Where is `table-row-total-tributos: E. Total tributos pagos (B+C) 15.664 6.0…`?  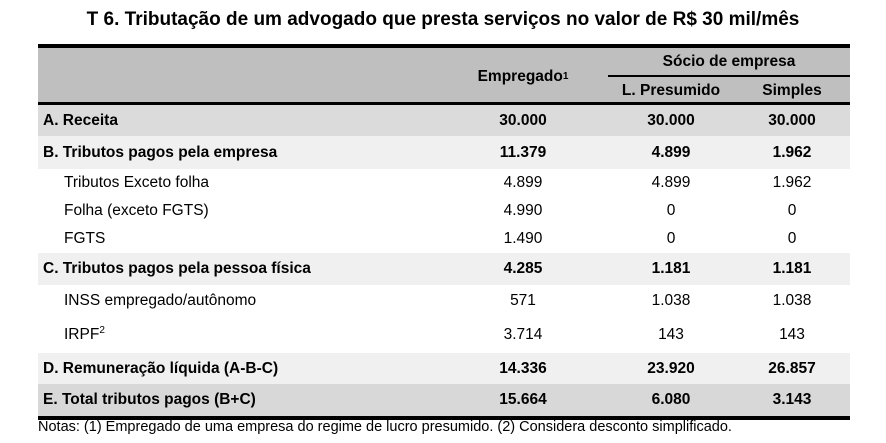 table-row-total-tributos: E. Total tributos pagos (B+C) 15.664 6.0… is located at coordinates (444, 400).